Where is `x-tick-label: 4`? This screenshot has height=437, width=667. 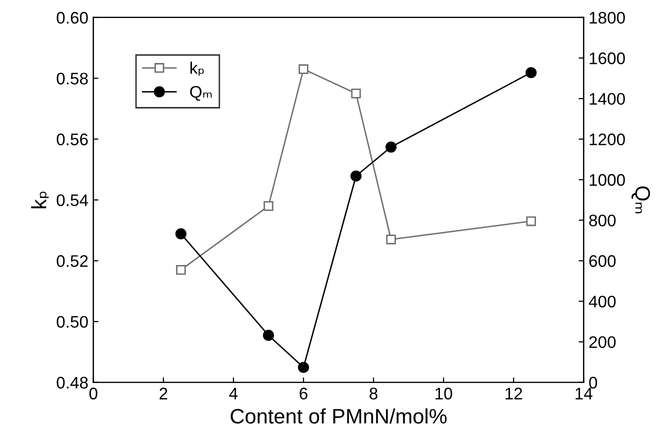 x-tick-label: 4 is located at coordinates (233, 394).